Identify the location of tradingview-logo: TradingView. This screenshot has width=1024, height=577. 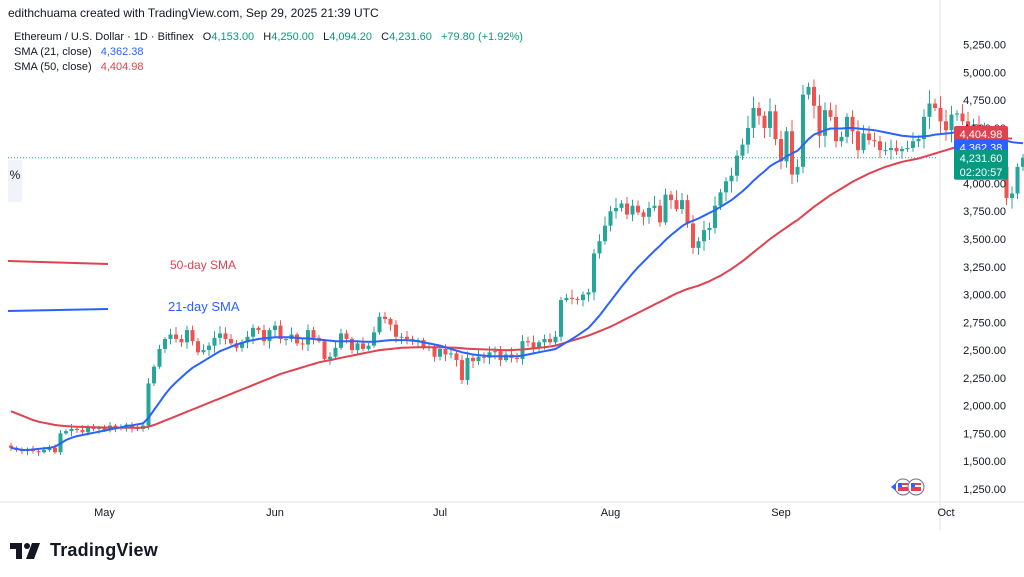
(84, 550).